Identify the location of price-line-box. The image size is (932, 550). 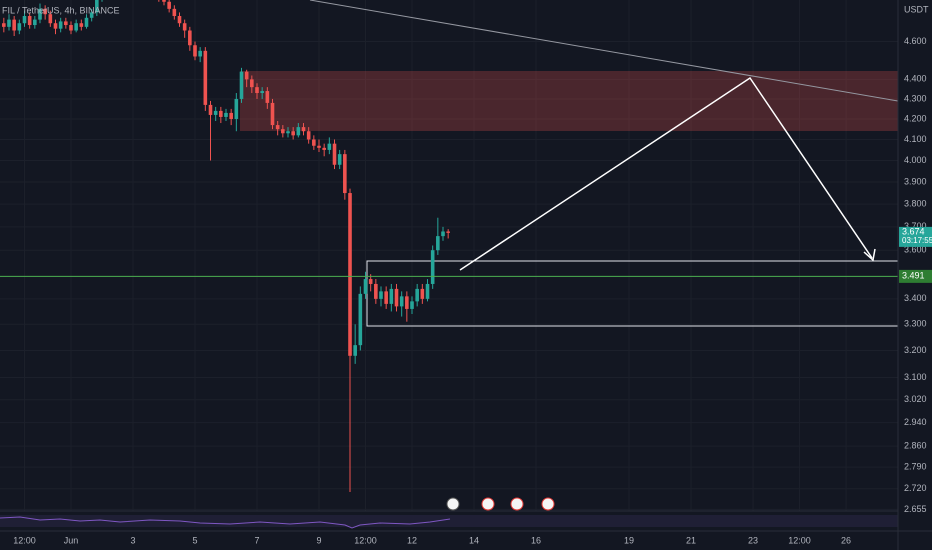
(915, 276).